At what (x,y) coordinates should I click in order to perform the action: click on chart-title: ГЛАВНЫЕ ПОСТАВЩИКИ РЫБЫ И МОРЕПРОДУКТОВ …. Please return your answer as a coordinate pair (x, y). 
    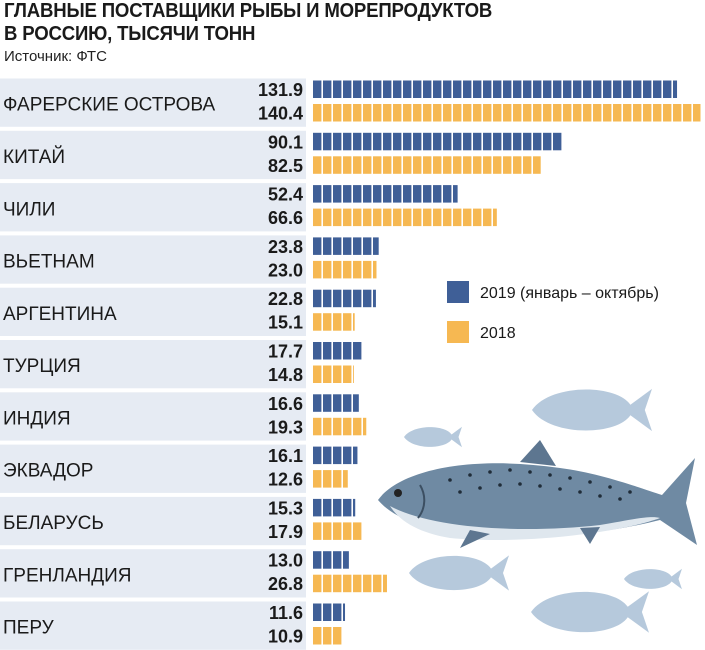
    Looking at the image, I should click on (248, 23).